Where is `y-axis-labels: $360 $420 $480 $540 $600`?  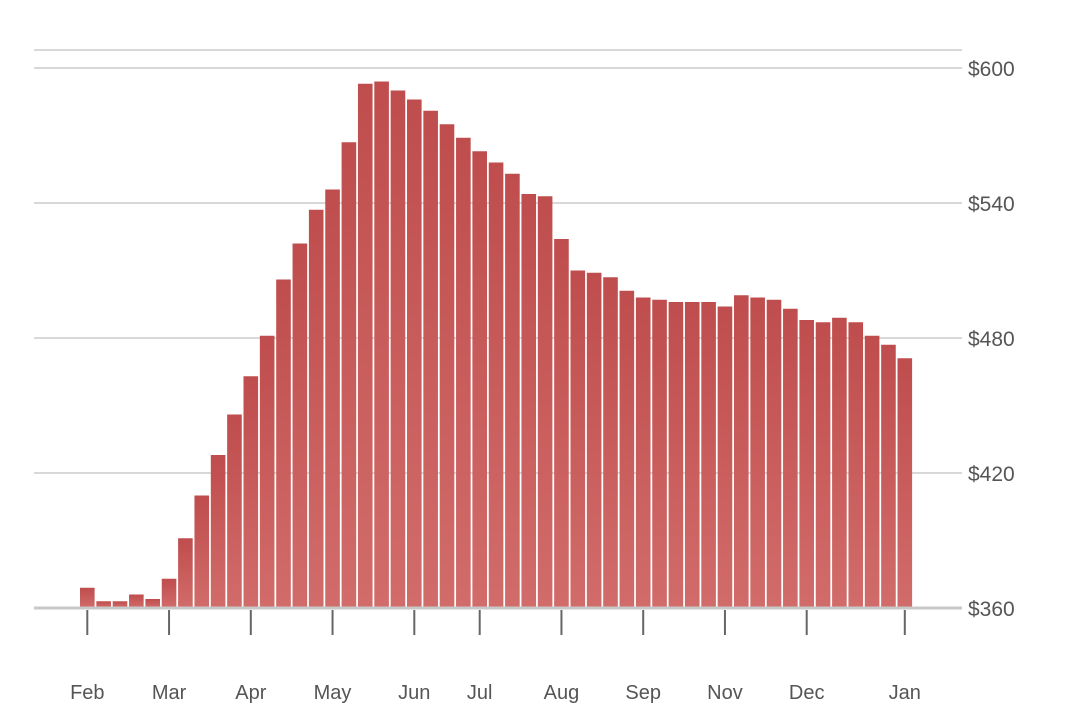 y-axis-labels: $360 $420 $480 $540 $600 is located at coordinates (991, 339).